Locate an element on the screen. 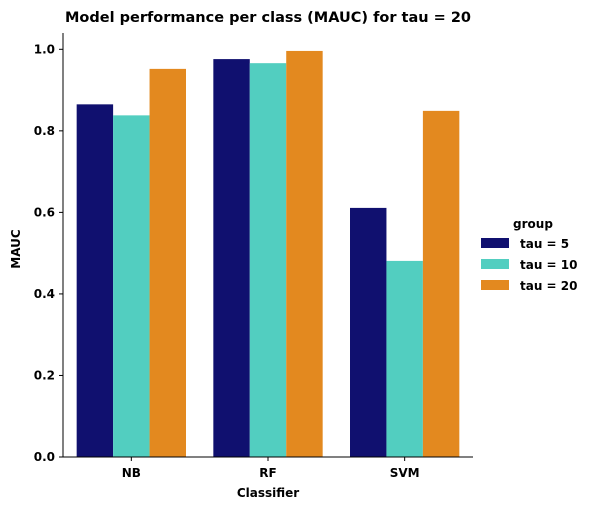 This screenshot has height=510, width=598. x-tick-label: NB is located at coordinates (131, 473).